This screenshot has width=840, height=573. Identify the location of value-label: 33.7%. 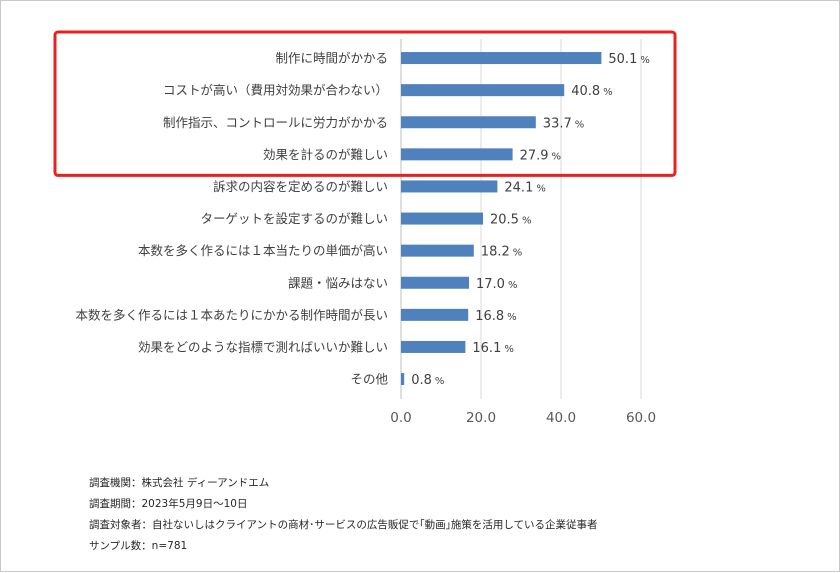
(563, 123).